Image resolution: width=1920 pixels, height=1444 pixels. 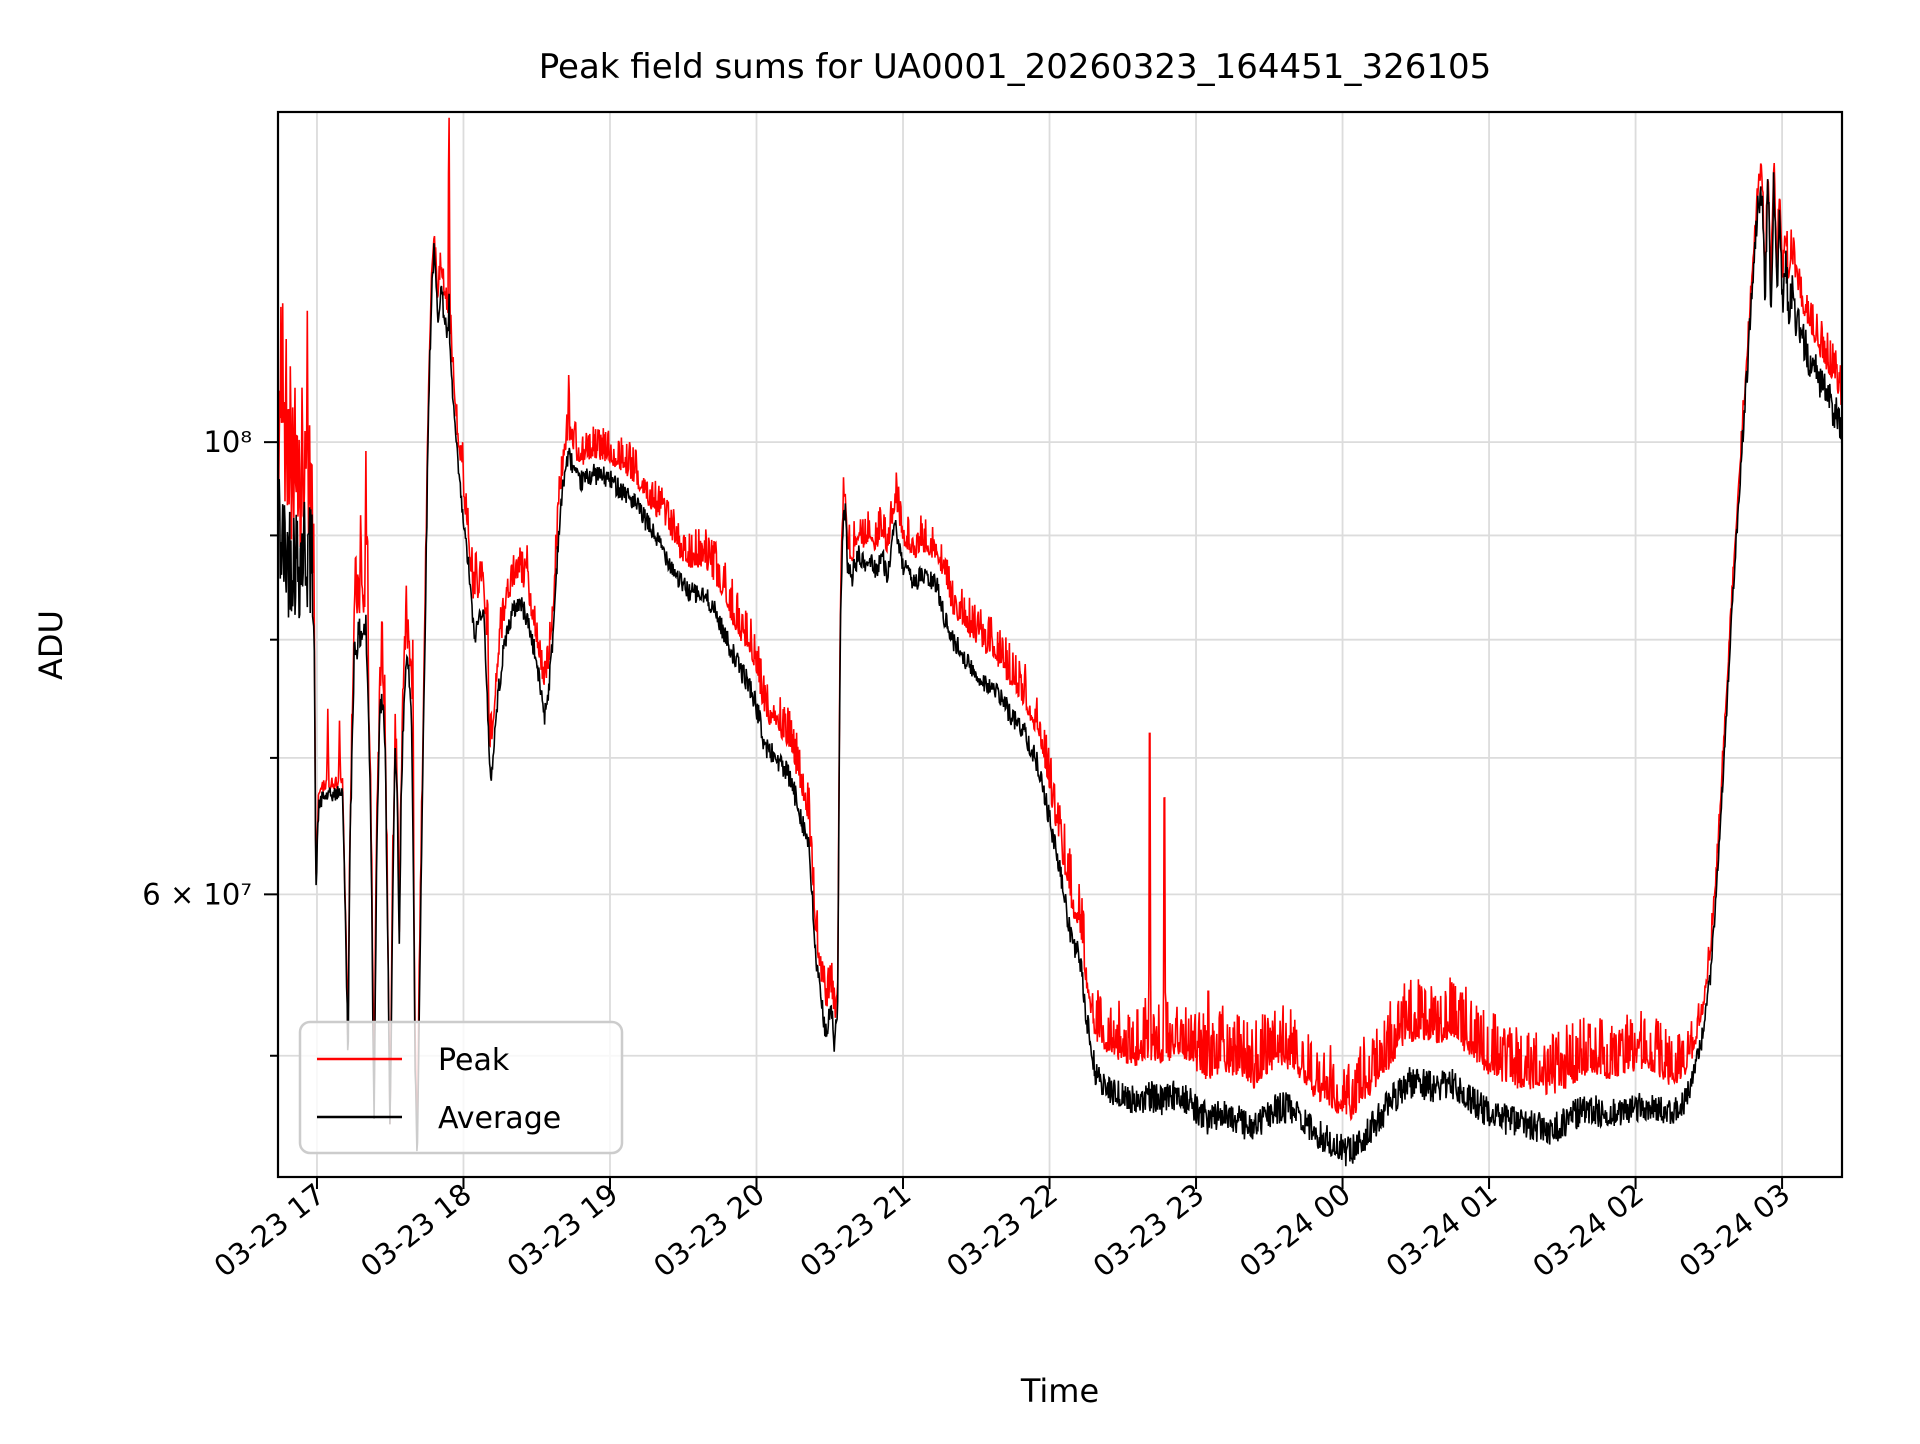 What do you see at coordinates (709, 1230) in the screenshot?
I see `x-tick-label: 03-23 20` at bounding box center [709, 1230].